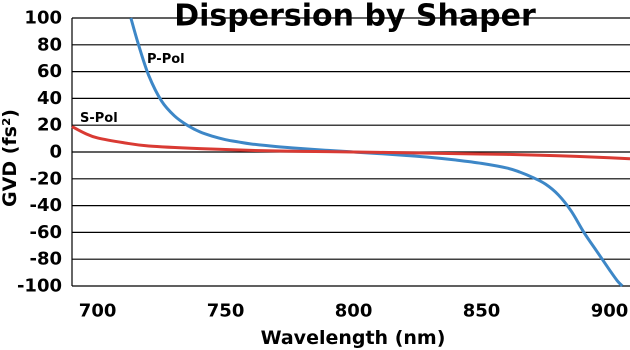 The height and width of the screenshot is (350, 630). I want to click on y-tick-label: -60, so click(45, 232).